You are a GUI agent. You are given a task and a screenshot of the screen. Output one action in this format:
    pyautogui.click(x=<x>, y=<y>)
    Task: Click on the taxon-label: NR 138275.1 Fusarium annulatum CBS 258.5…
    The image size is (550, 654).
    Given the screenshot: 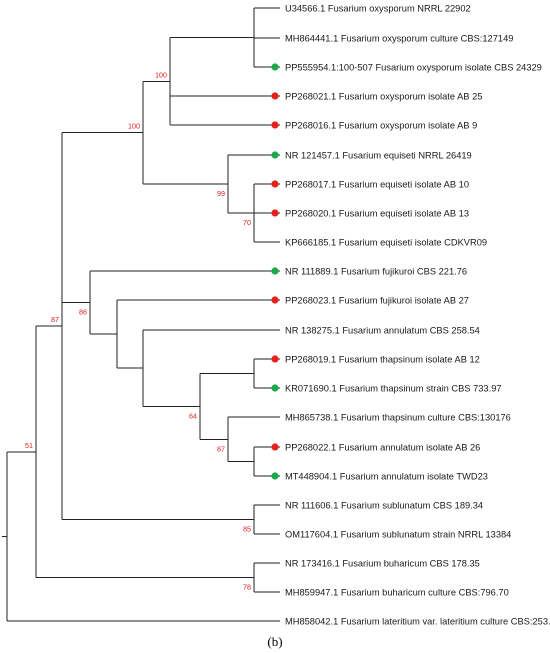 What is the action you would take?
    pyautogui.click(x=382, y=330)
    